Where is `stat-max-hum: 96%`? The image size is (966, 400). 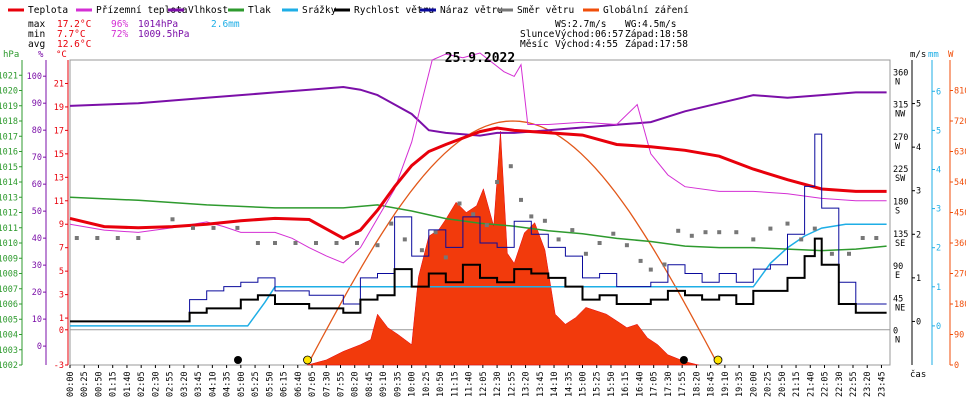
stat-max-hum: 96% is located at coordinates (119, 24).